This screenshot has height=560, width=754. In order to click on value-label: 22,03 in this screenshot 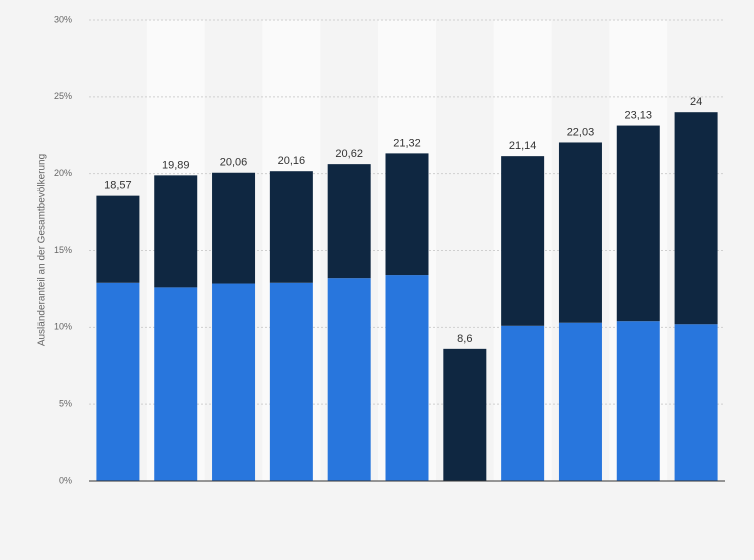, I will do `click(581, 132)`.